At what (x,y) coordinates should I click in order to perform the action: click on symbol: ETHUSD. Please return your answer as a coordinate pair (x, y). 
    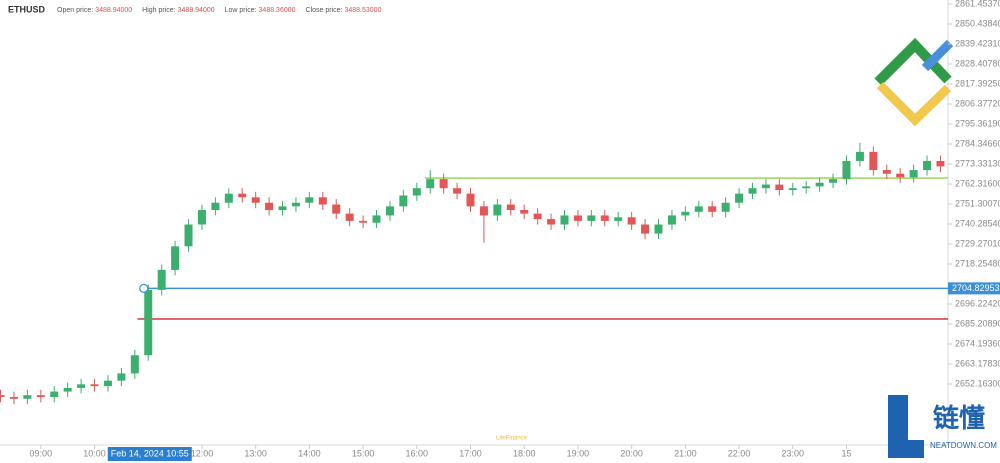
    Looking at the image, I should click on (27, 9).